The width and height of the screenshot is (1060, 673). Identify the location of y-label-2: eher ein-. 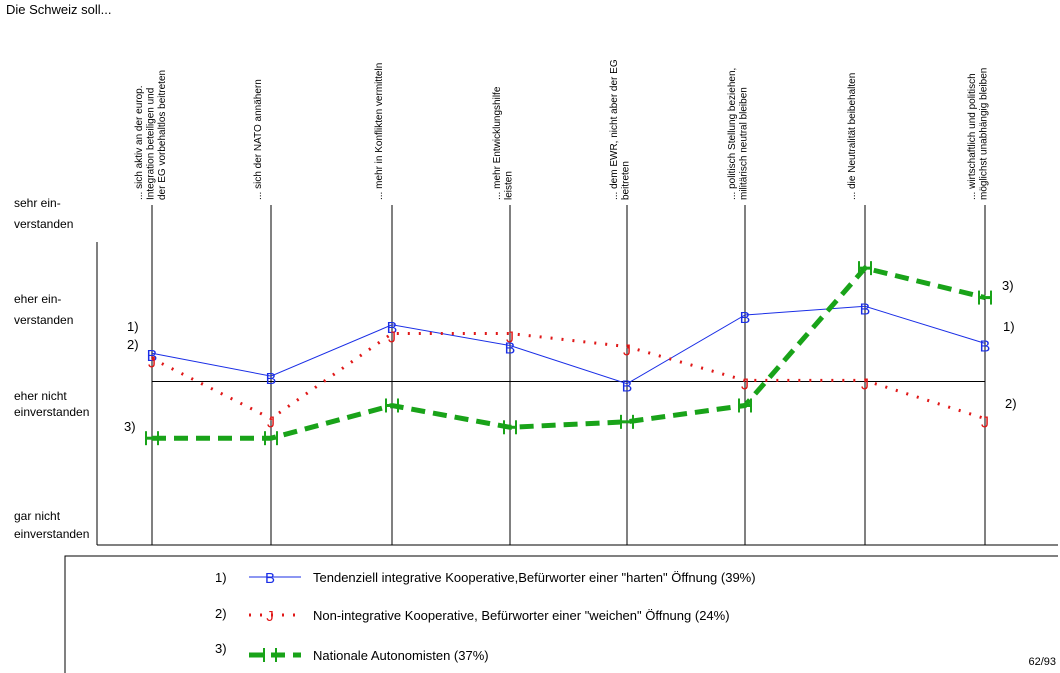
(37, 299).